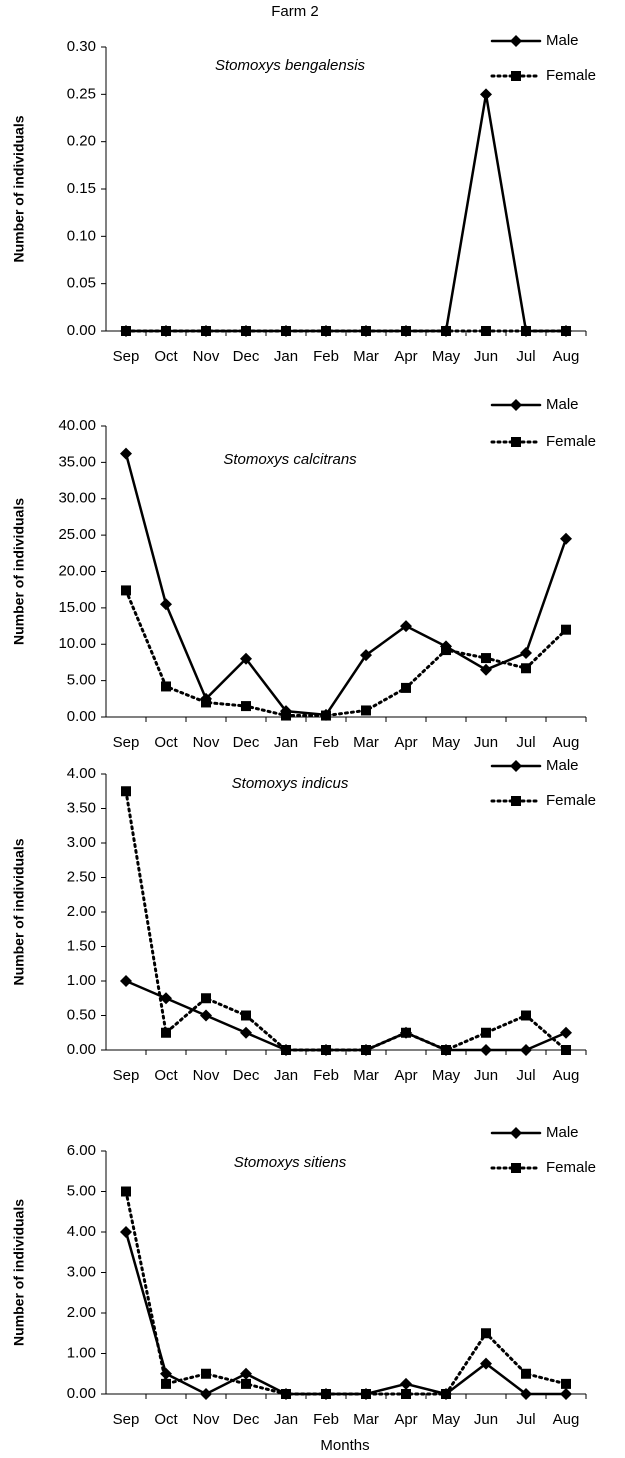 Image resolution: width=625 pixels, height=1458 pixels. I want to click on y-tick-label: 30.00, so click(77, 498).